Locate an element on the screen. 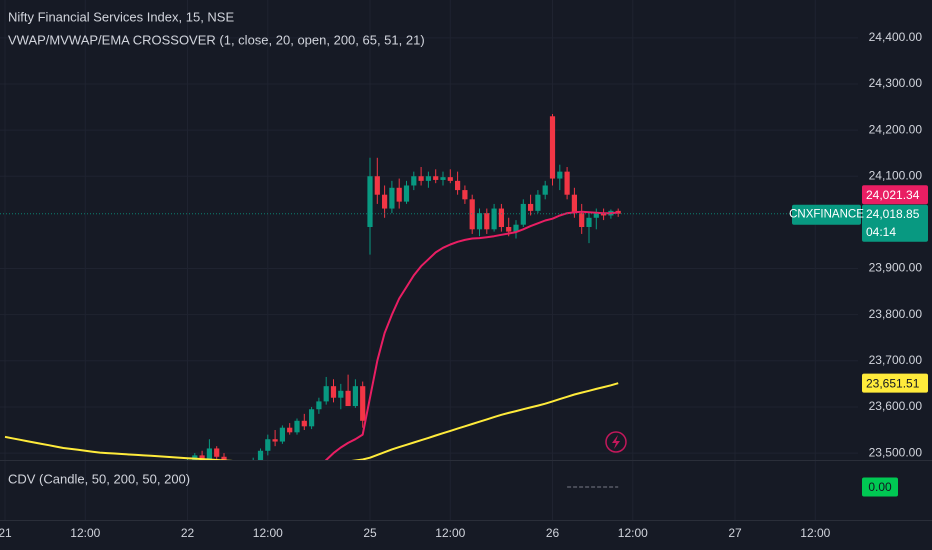 The height and width of the screenshot is (550, 932). x-tick-label: 25 is located at coordinates (370, 533).